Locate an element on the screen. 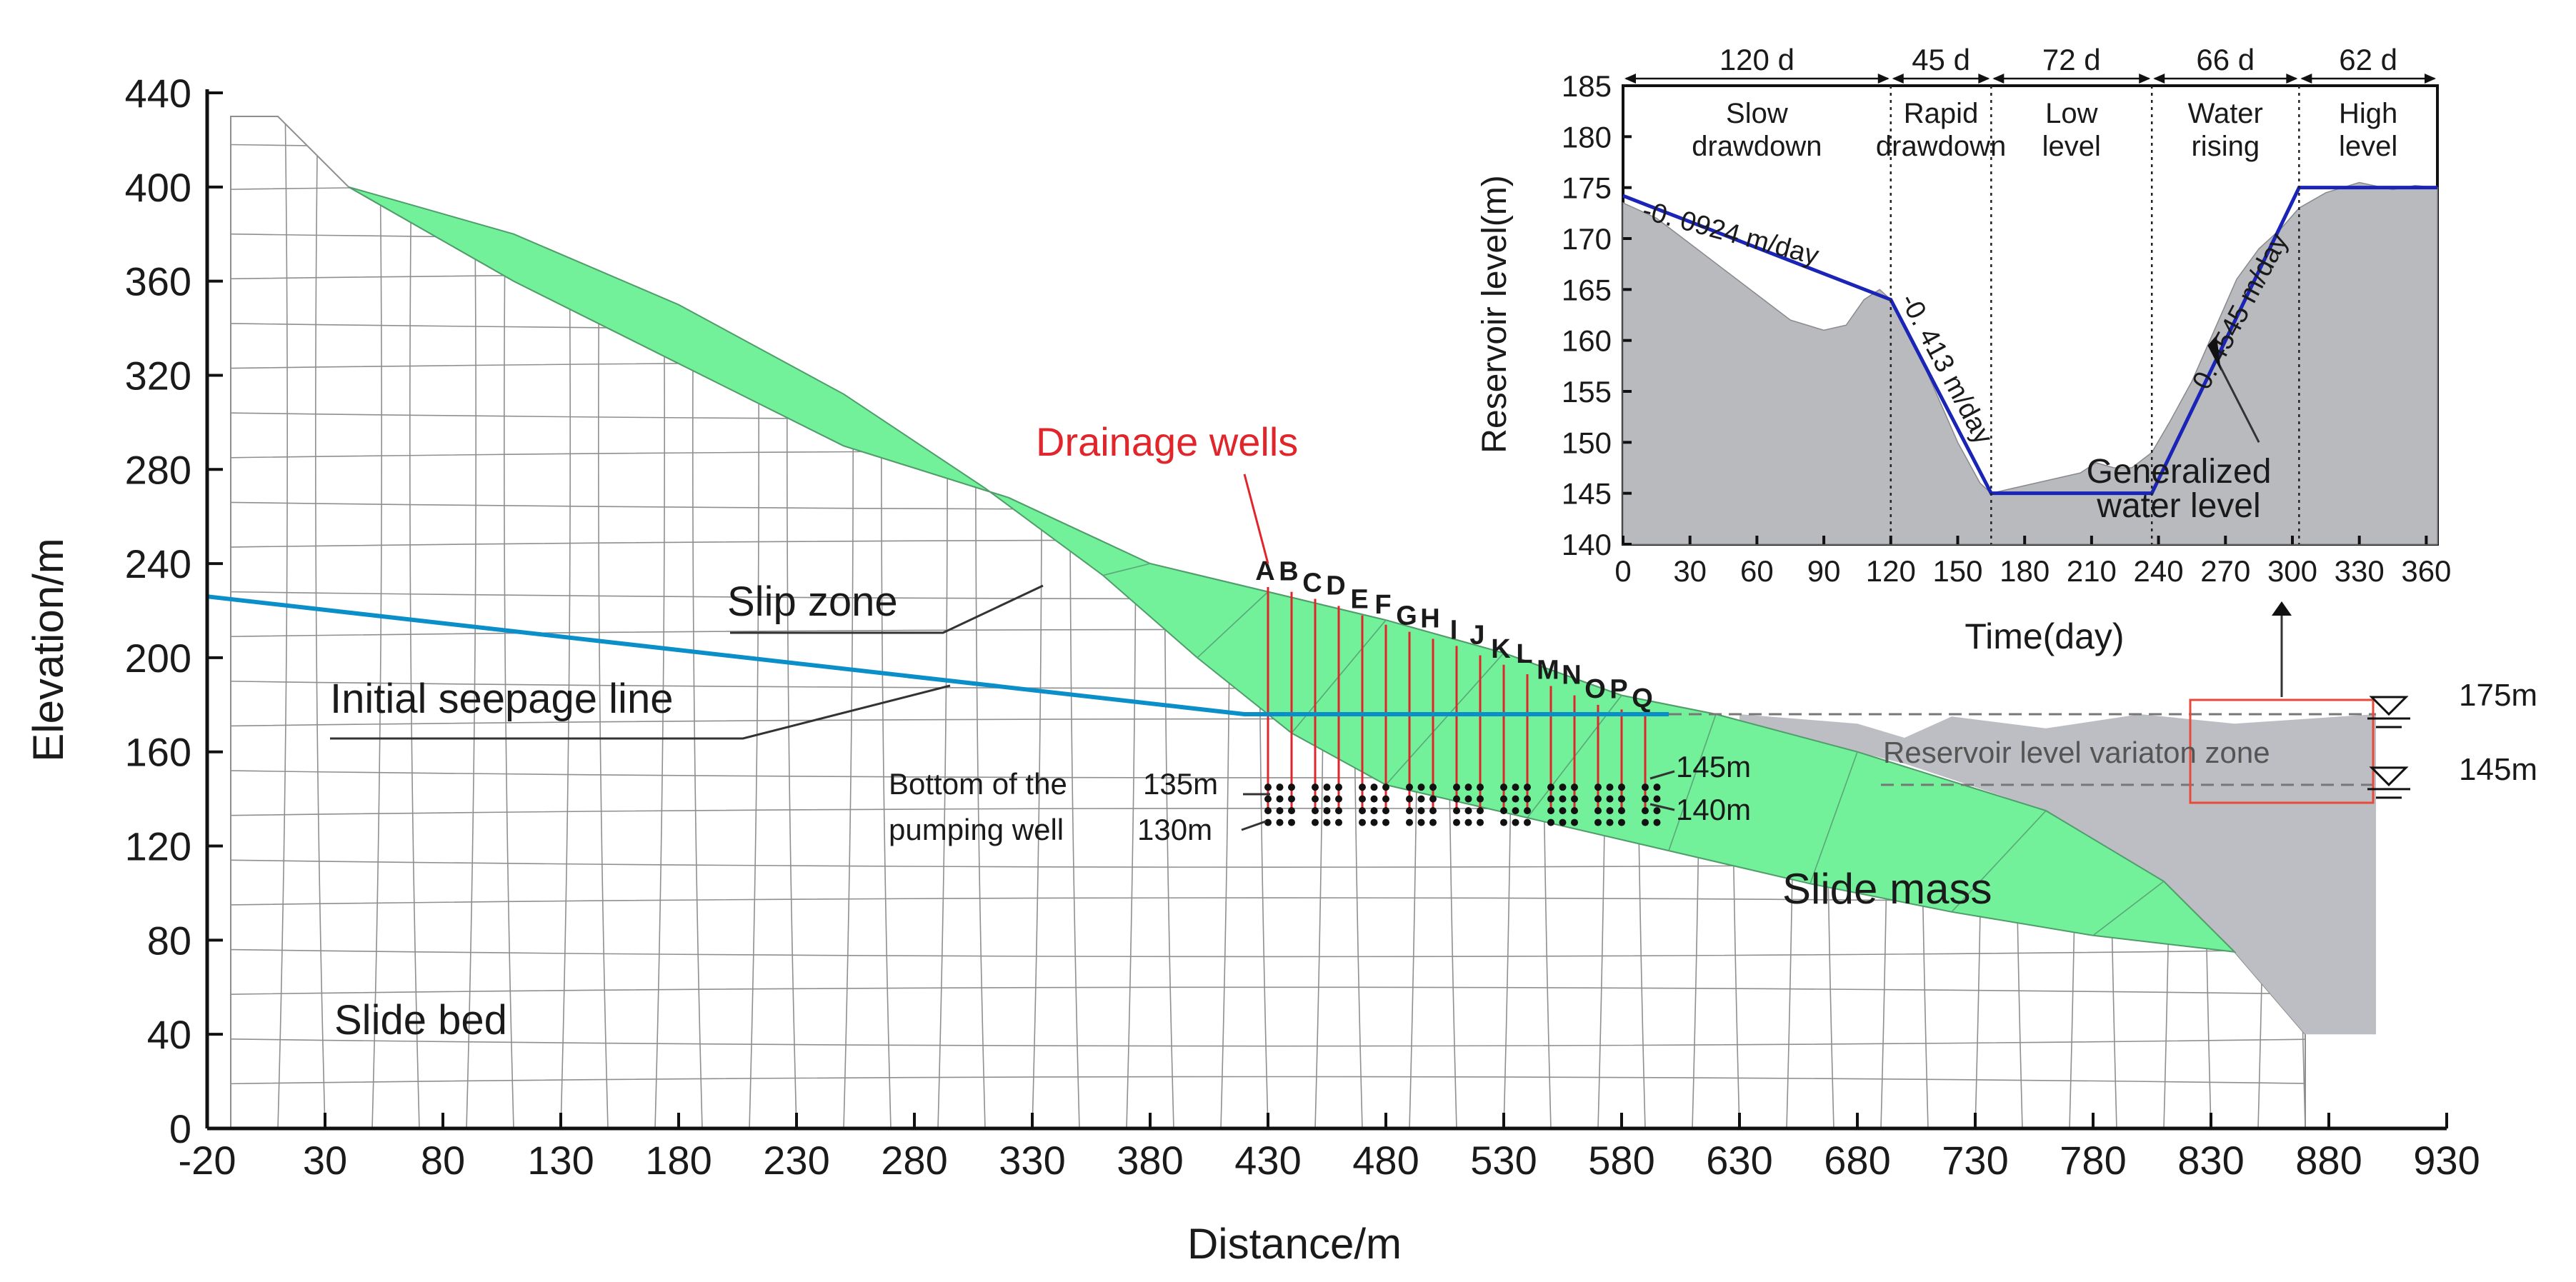 This screenshot has height=1282, width=2576. inset-y-tick-label: 160 is located at coordinates (1587, 341).